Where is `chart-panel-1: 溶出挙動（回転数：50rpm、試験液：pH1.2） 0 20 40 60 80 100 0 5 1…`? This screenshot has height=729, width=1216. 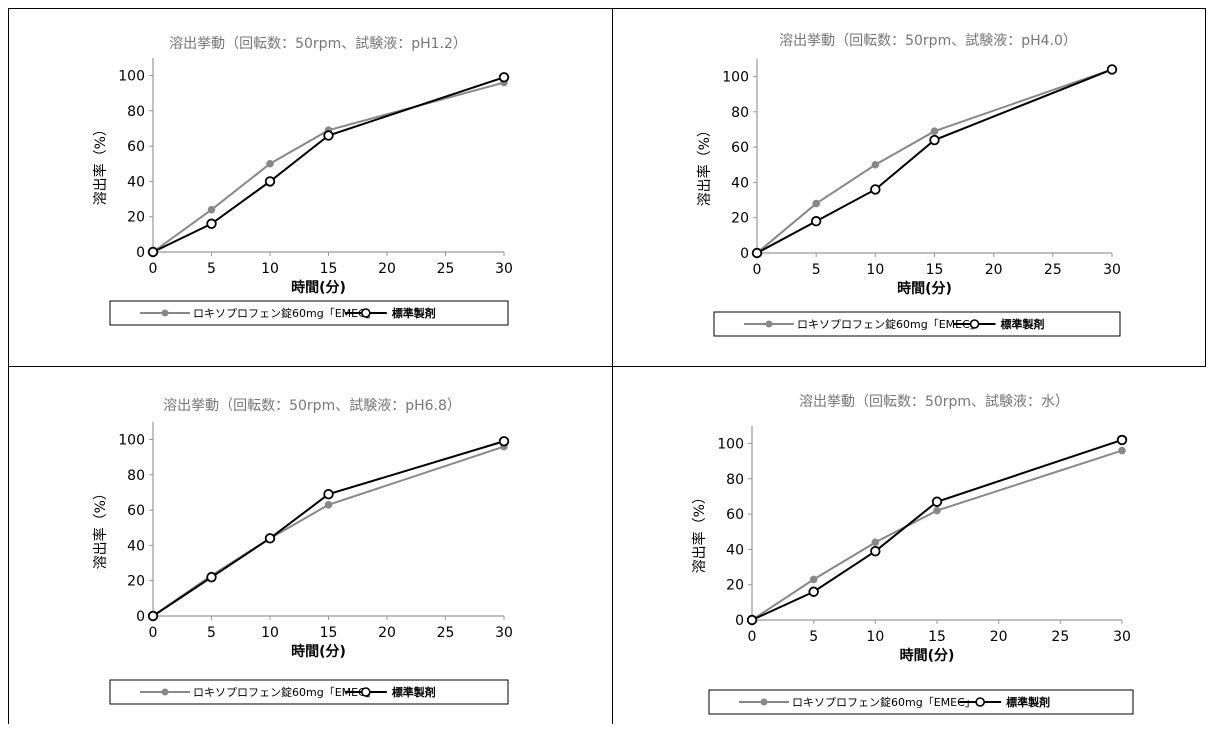
chart-panel-1: 溶出挙動（回転数：50rpm、試験液：pH1.2） 0 20 40 60 80 100 0 5 1… is located at coordinates (302, 181).